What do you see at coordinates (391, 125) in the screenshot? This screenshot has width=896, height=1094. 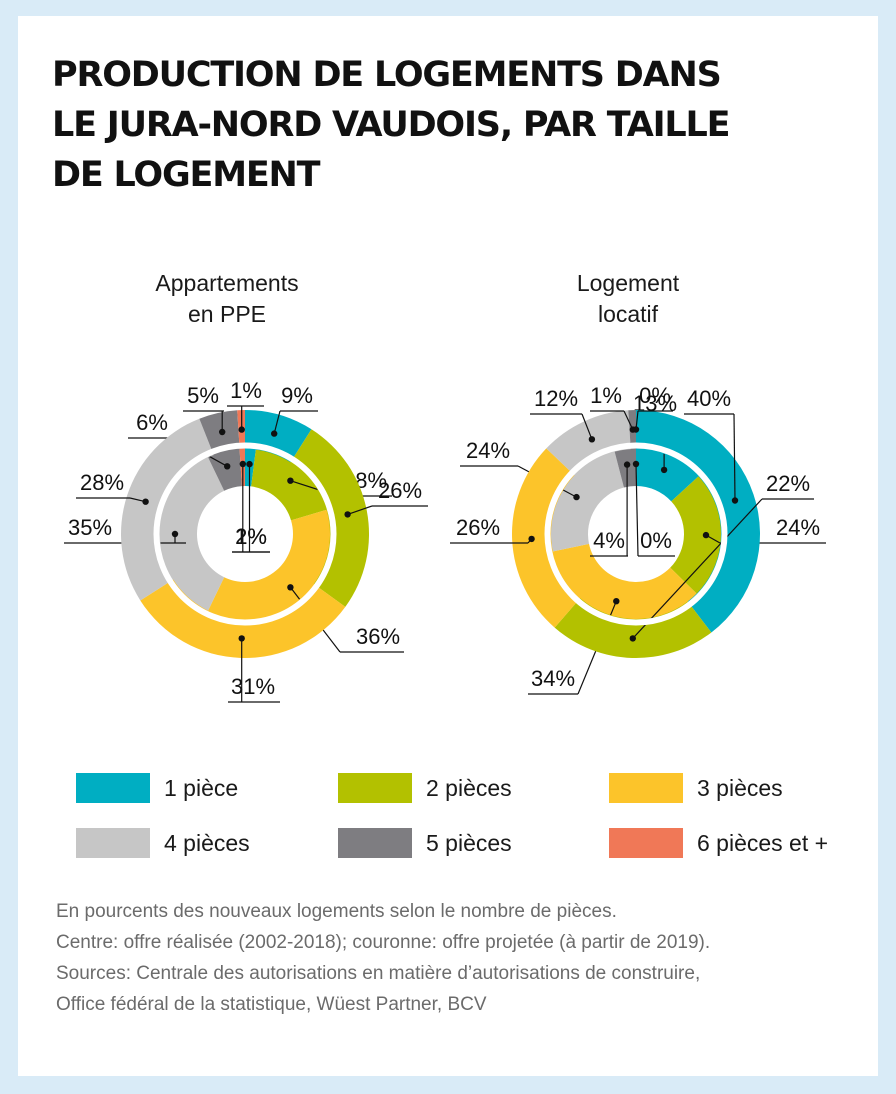 I see `title-line: LE JURA-NORD VAUDOIS, PAR TAILLE` at bounding box center [391, 125].